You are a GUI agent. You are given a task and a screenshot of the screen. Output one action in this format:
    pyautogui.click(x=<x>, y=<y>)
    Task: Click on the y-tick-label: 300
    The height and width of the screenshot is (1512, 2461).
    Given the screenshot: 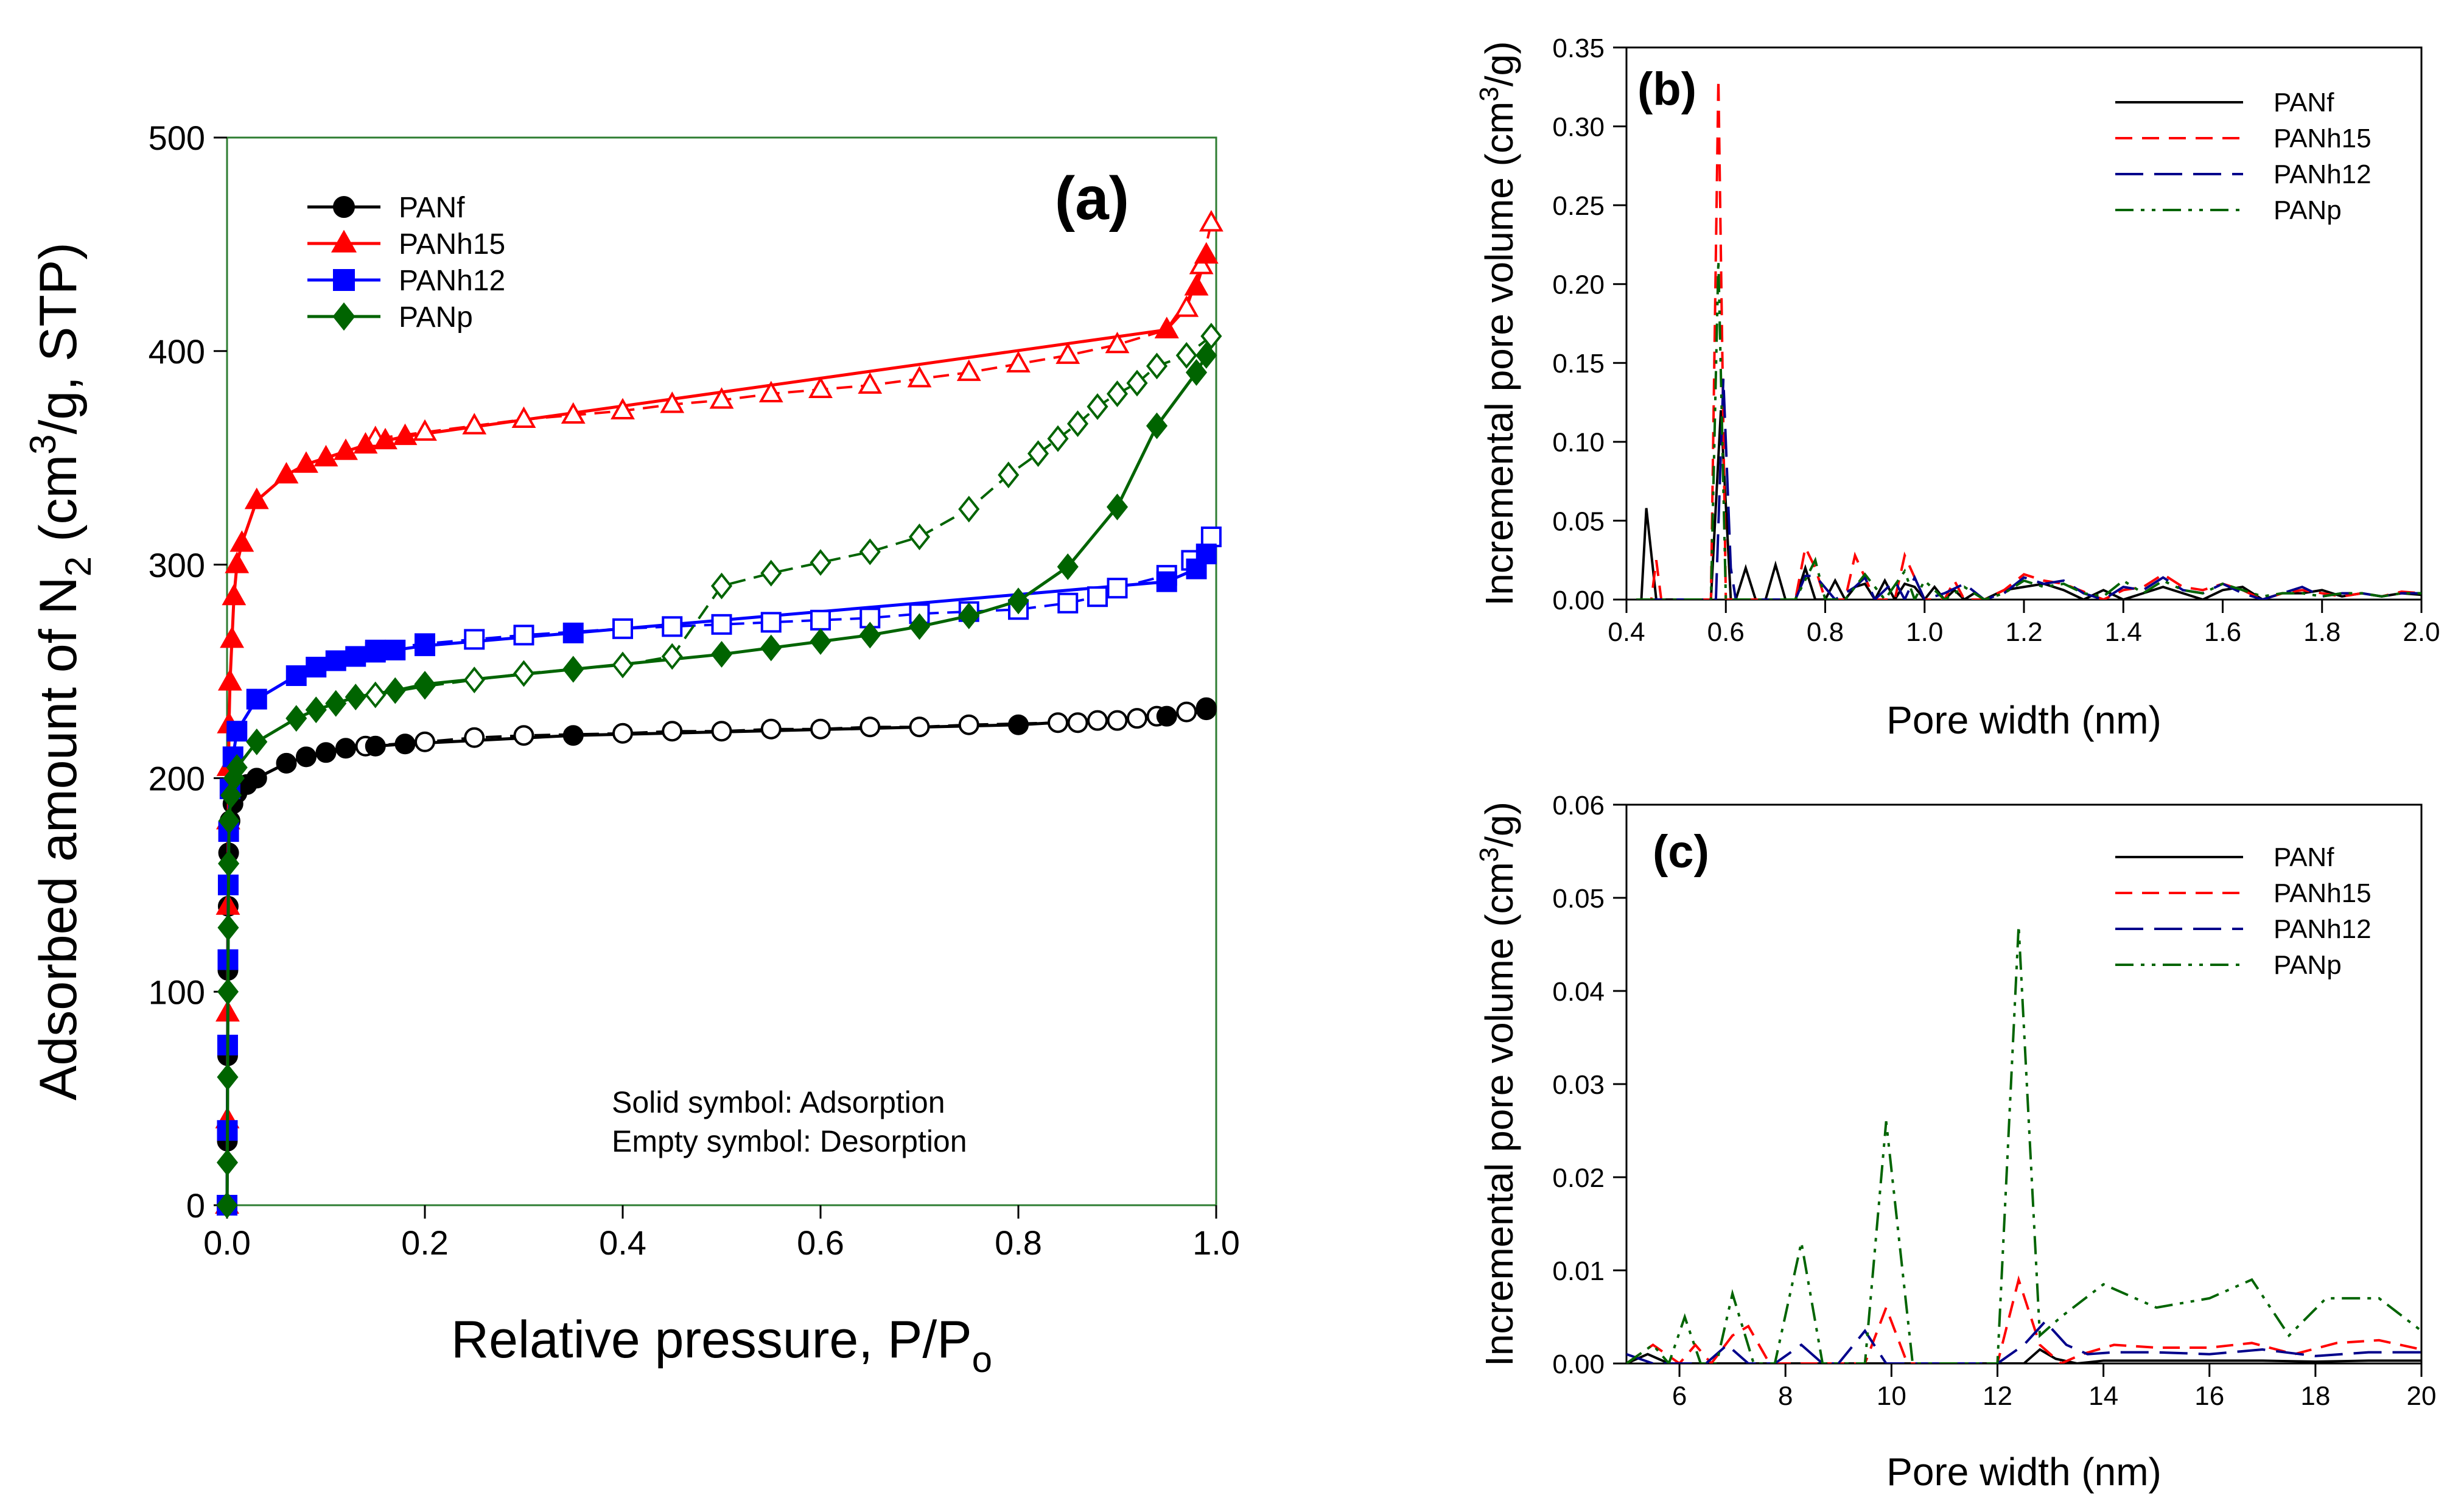 What is the action you would take?
    pyautogui.click(x=177, y=565)
    